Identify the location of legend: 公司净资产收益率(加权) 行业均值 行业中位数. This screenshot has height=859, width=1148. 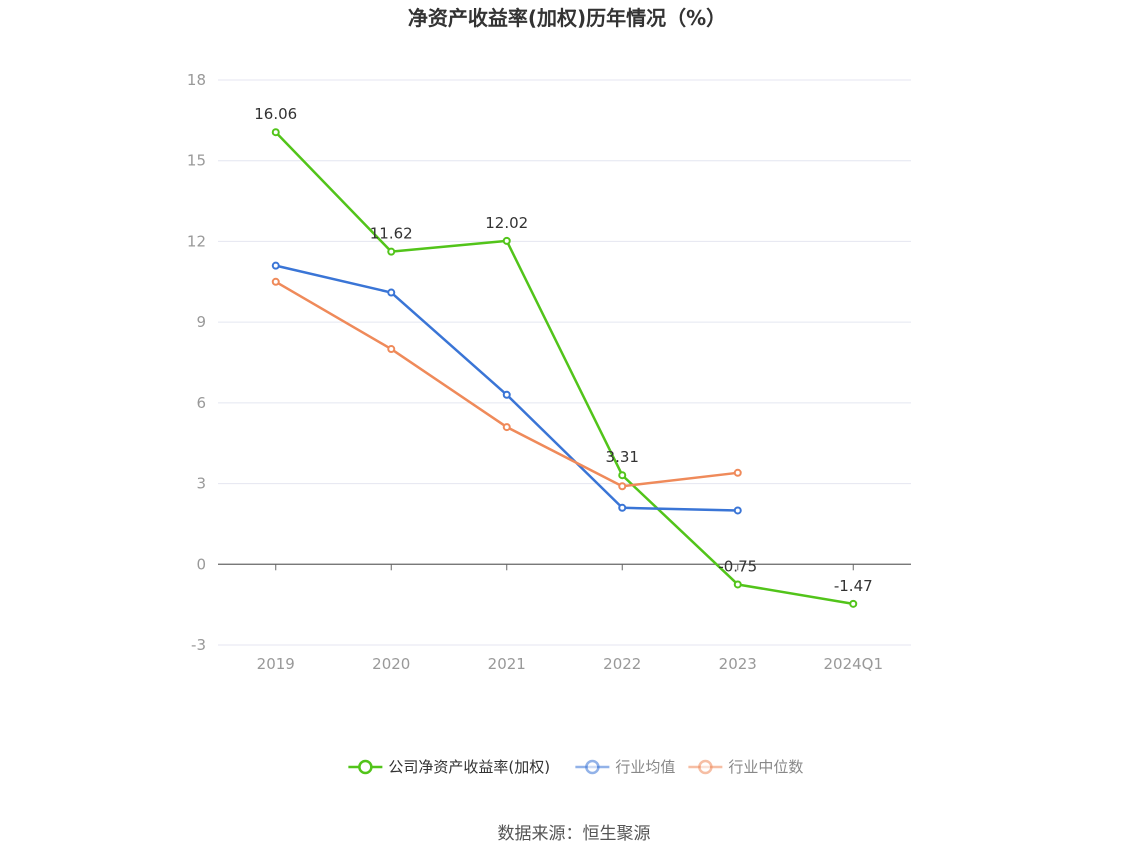
(575, 767).